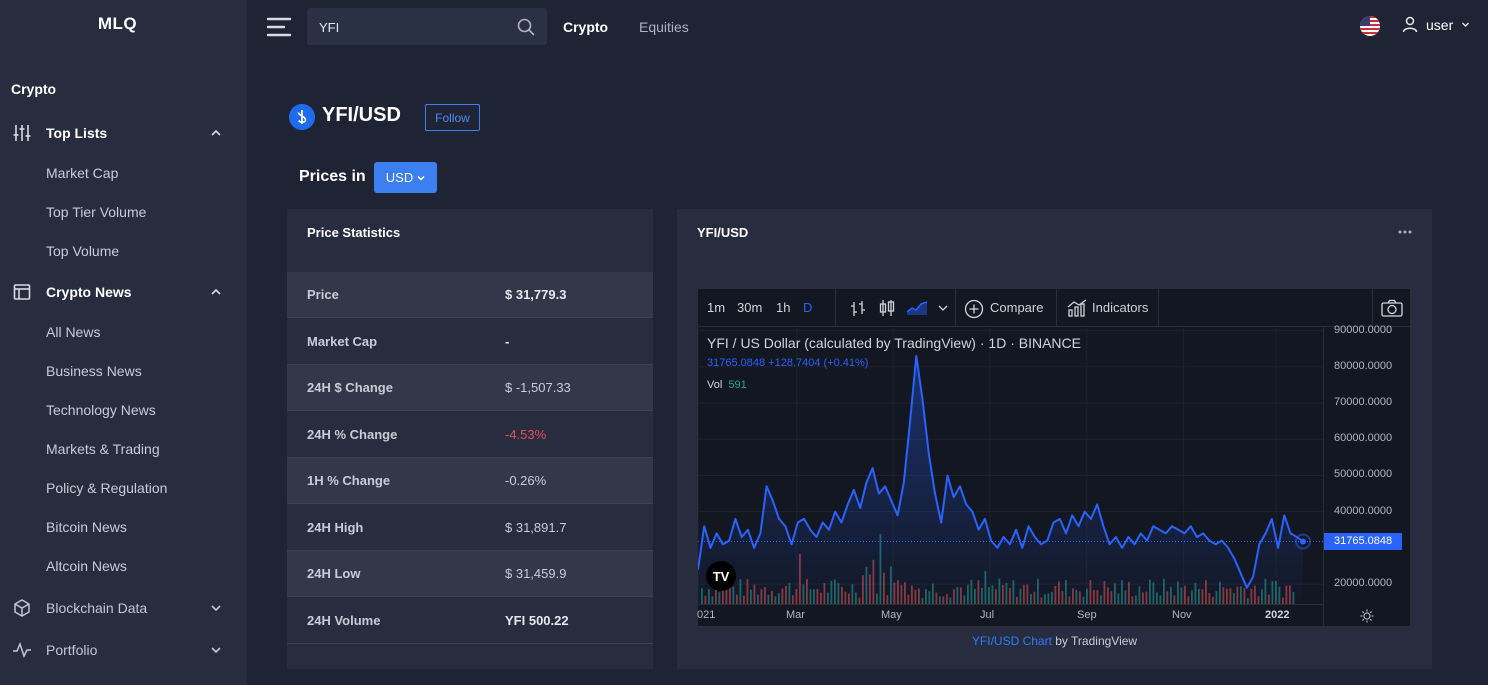 Image resolution: width=1488 pixels, height=685 pixels. I want to click on card-title: Price Statistics, so click(354, 232).